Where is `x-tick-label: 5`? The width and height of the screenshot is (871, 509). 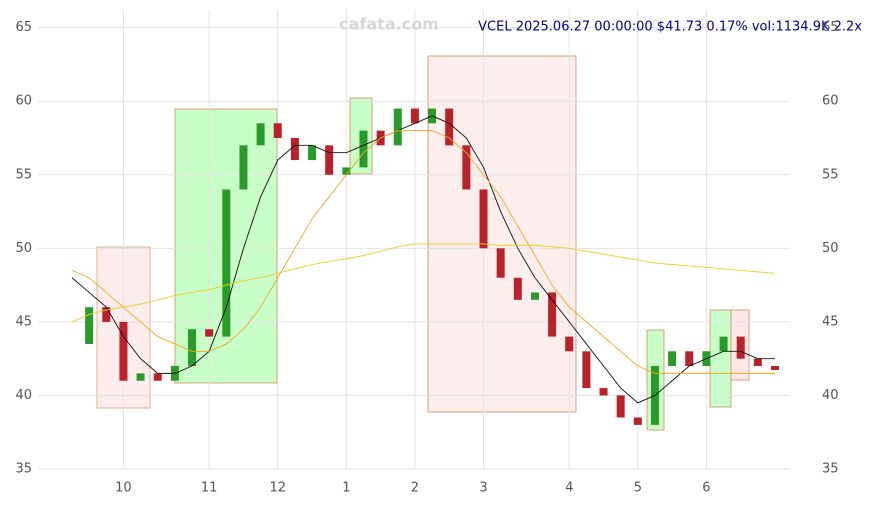
x-tick-label: 5 is located at coordinates (638, 488).